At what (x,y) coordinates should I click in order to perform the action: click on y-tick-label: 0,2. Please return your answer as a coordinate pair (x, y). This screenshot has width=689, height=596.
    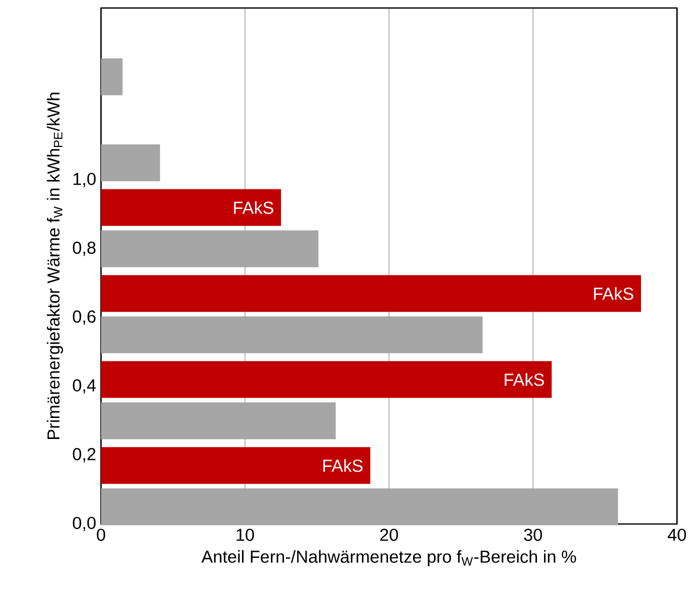
    Looking at the image, I should click on (84, 455).